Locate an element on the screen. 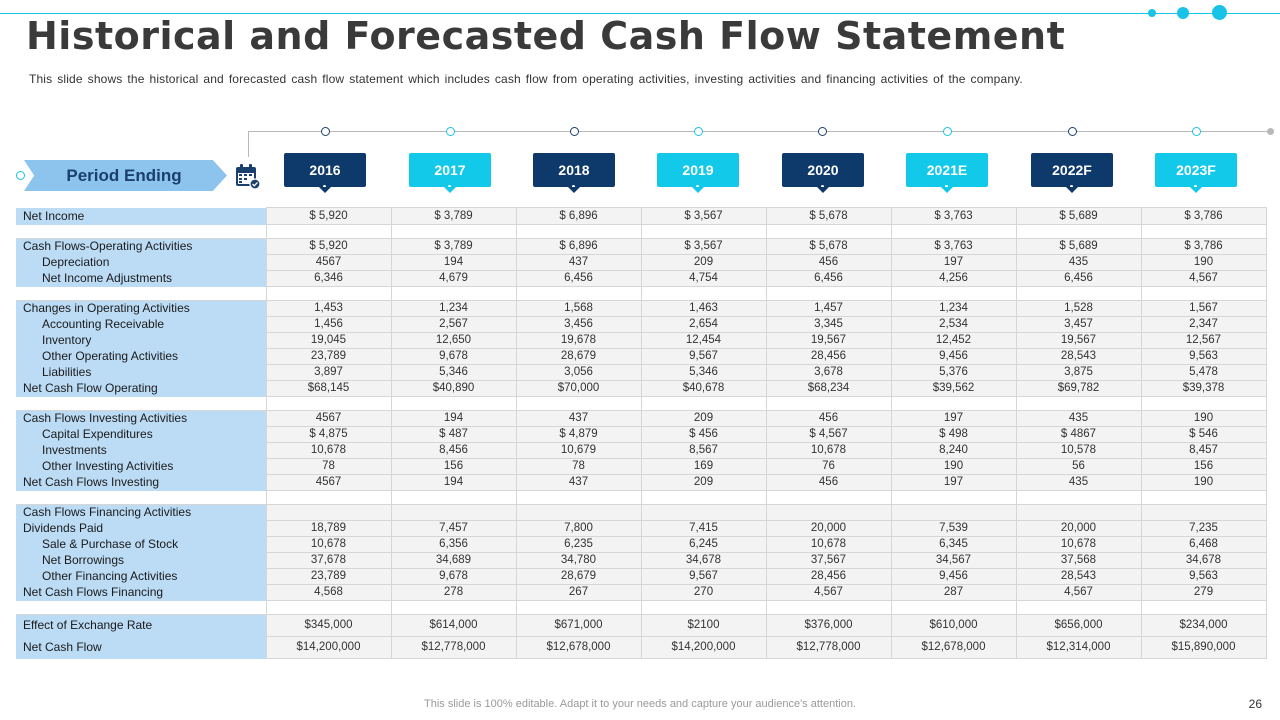 The image size is (1280, 720). row-label: Net Cash Flows Investing is located at coordinates (141, 482).